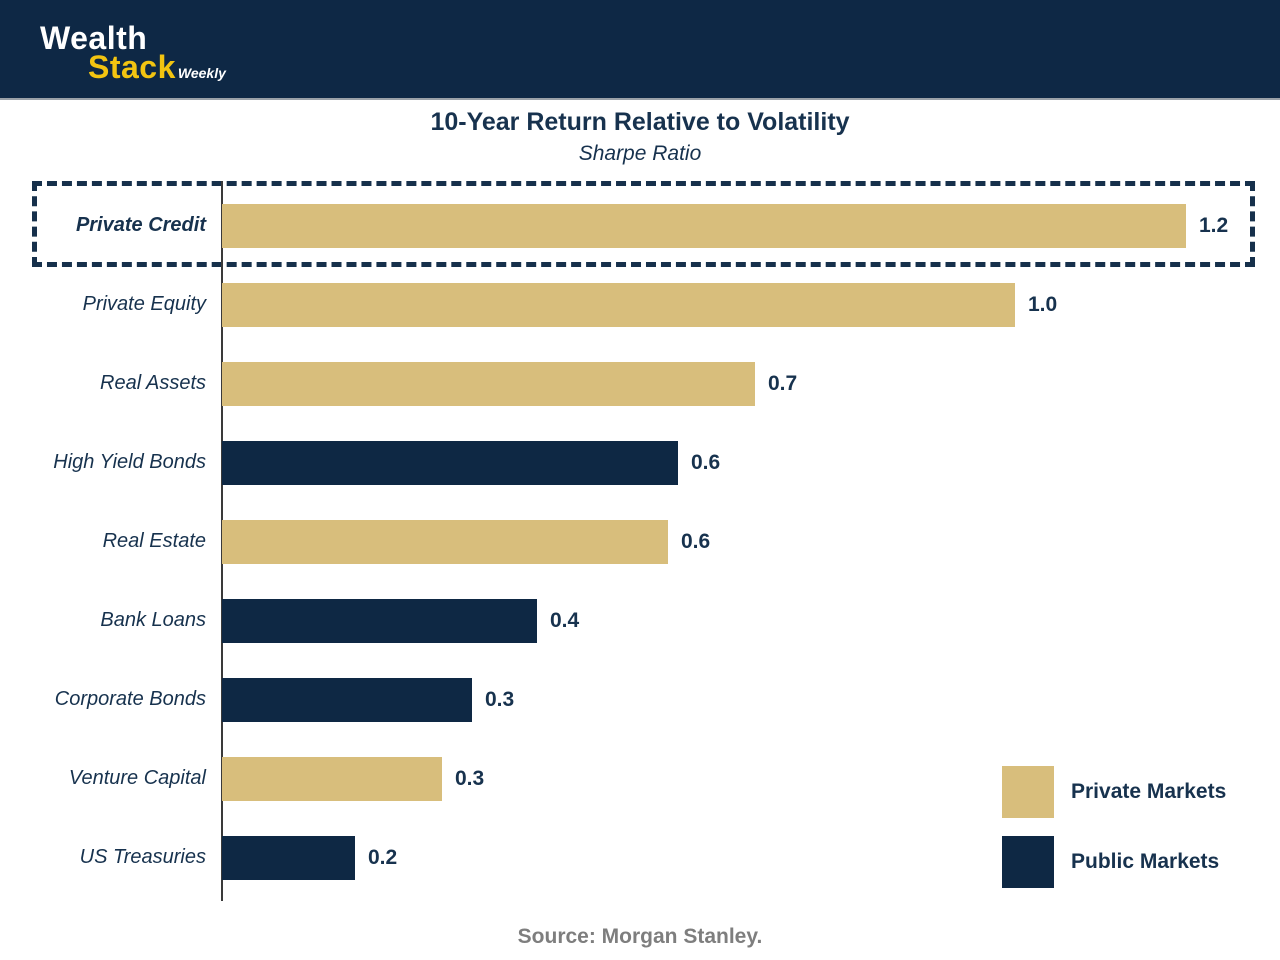 The height and width of the screenshot is (960, 1280). I want to click on bar-value-label: 0.7, so click(783, 383).